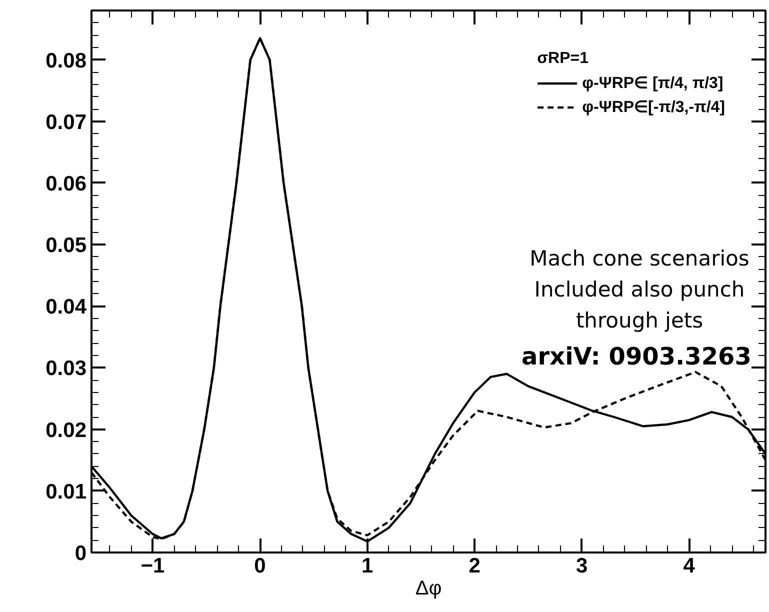  I want to click on legend-title: σRP=1, so click(563, 59).